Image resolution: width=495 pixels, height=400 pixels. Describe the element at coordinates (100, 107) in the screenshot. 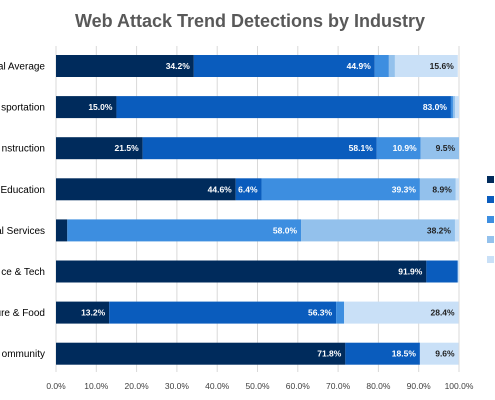

I see `data-label: 15.0%` at that location.